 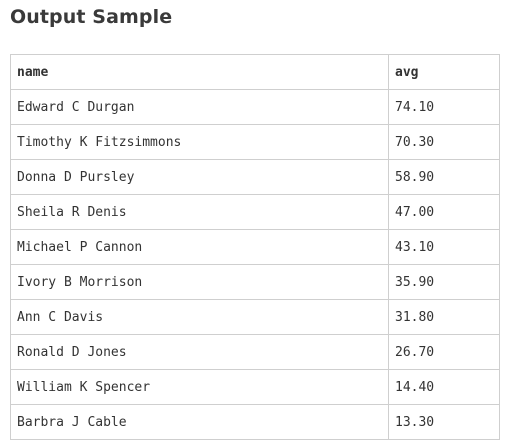 What do you see at coordinates (199, 247) in the screenshot?
I see `cell-name: Michael P Cannon` at bounding box center [199, 247].